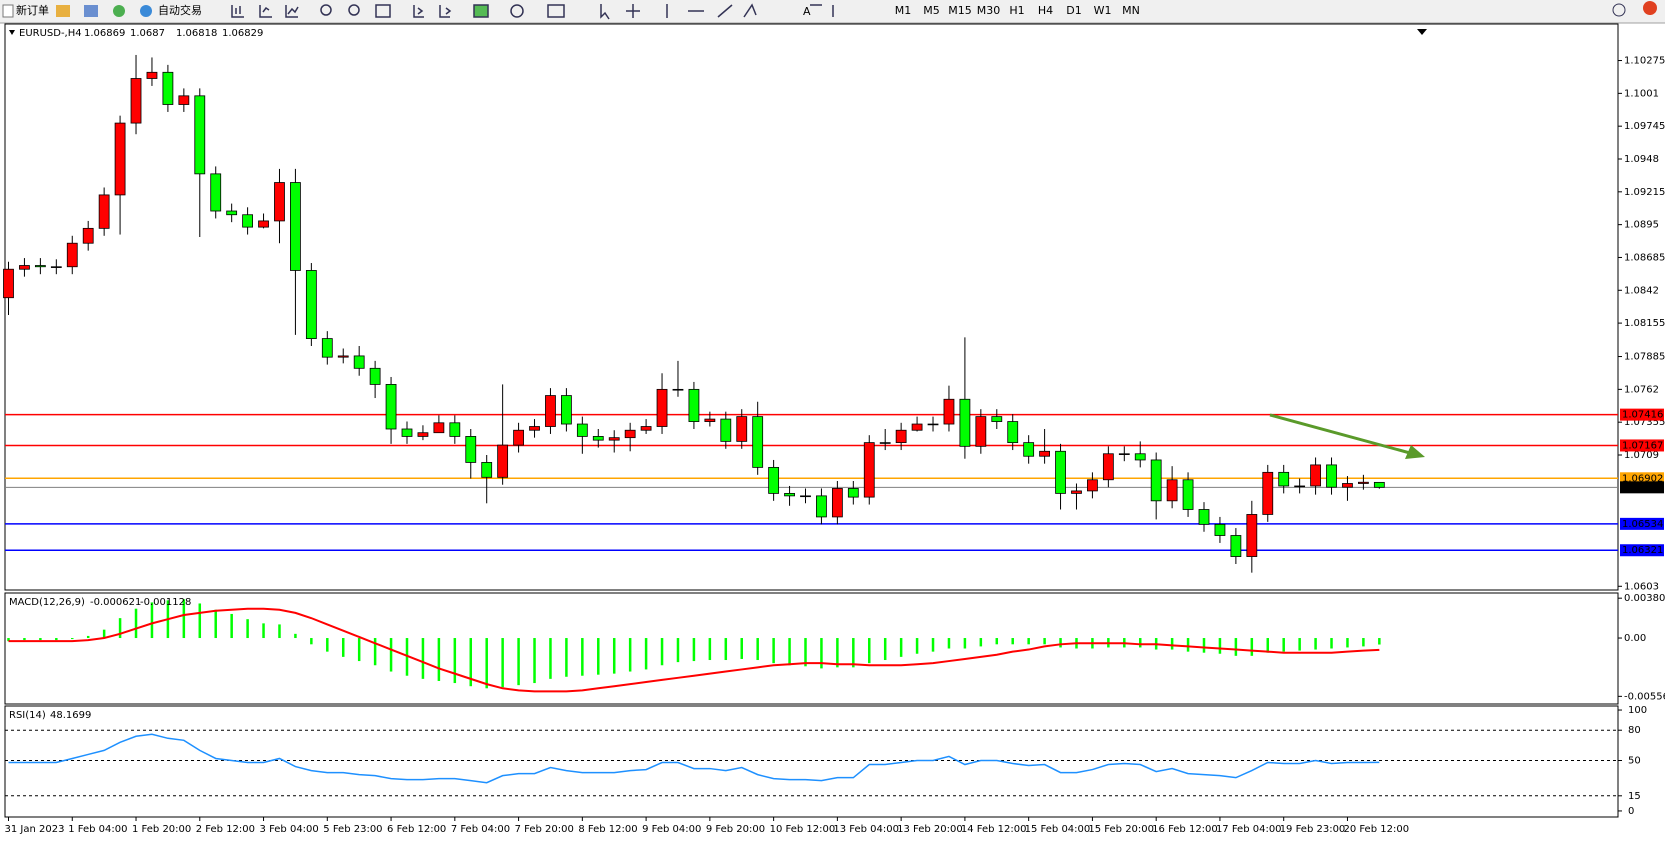 This screenshot has height=842, width=1665. What do you see at coordinates (903, 10) in the screenshot?
I see `timeframe-button: M1` at bounding box center [903, 10].